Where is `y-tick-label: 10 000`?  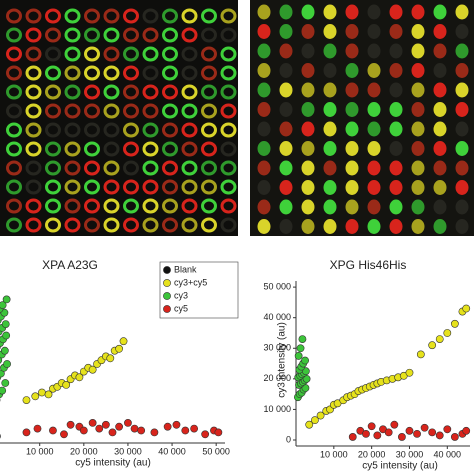 y-tick-label: 10 000 is located at coordinates (277, 409).